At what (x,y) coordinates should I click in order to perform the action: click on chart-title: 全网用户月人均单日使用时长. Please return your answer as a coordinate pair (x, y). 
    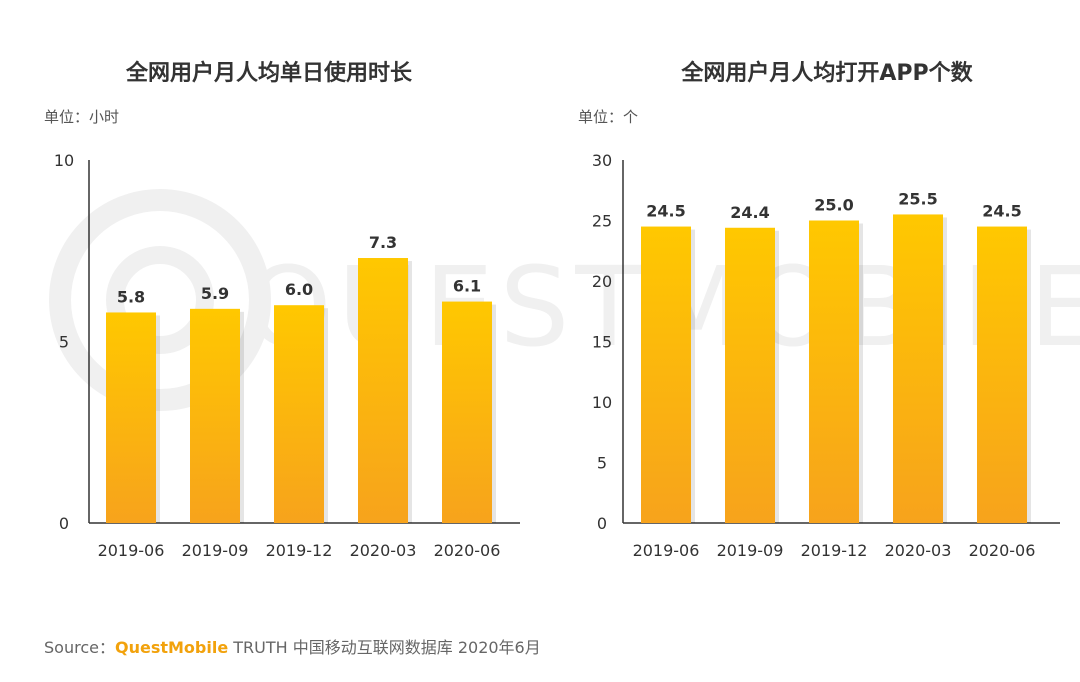
    Looking at the image, I should click on (269, 73).